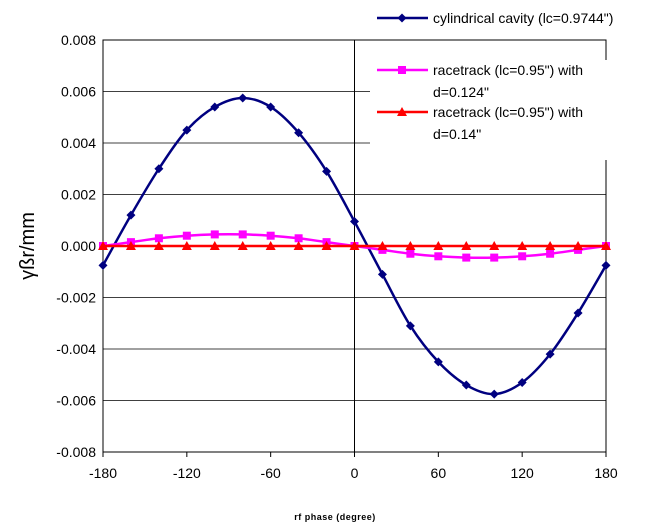  What do you see at coordinates (103, 473) in the screenshot?
I see `x-tick-label: -180` at bounding box center [103, 473].